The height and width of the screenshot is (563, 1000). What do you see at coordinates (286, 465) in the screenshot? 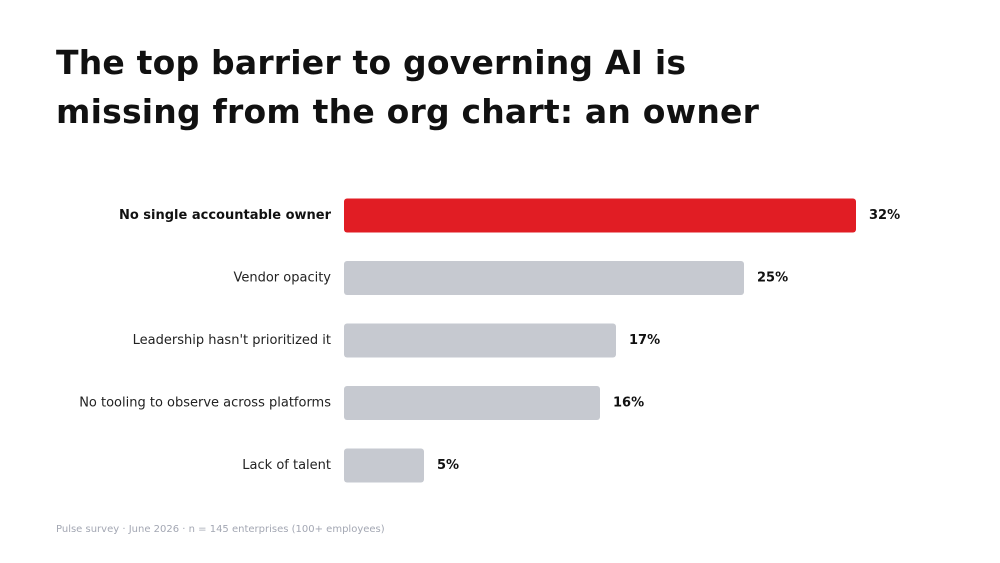
I see `category-label: Lack of talent` at bounding box center [286, 465].